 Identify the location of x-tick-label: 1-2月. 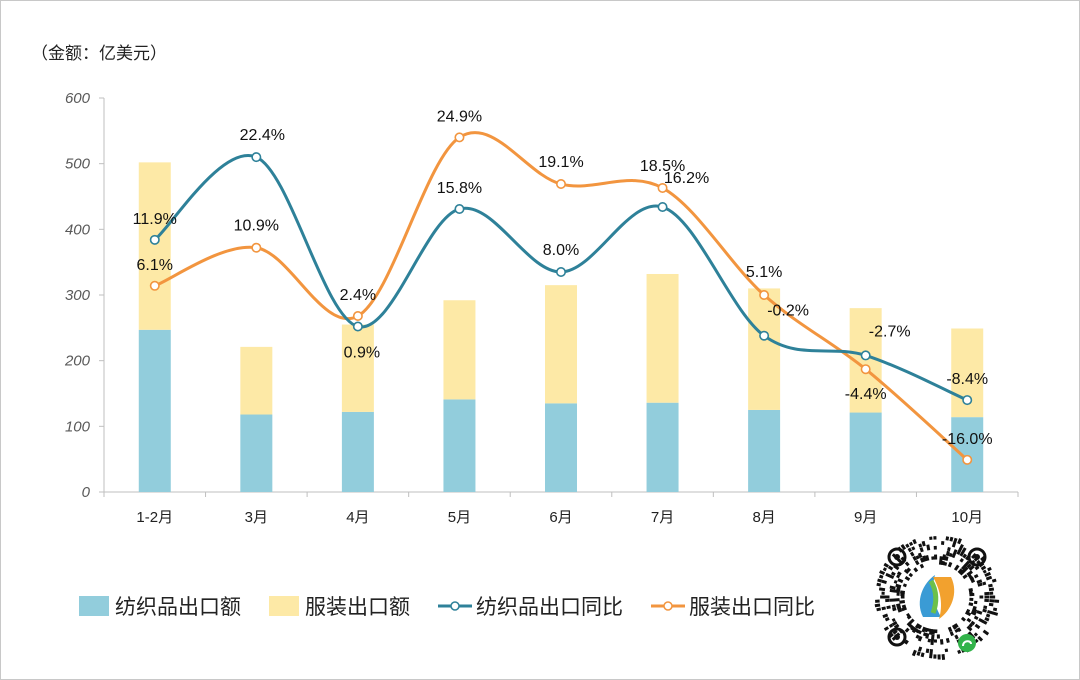
(154, 517).